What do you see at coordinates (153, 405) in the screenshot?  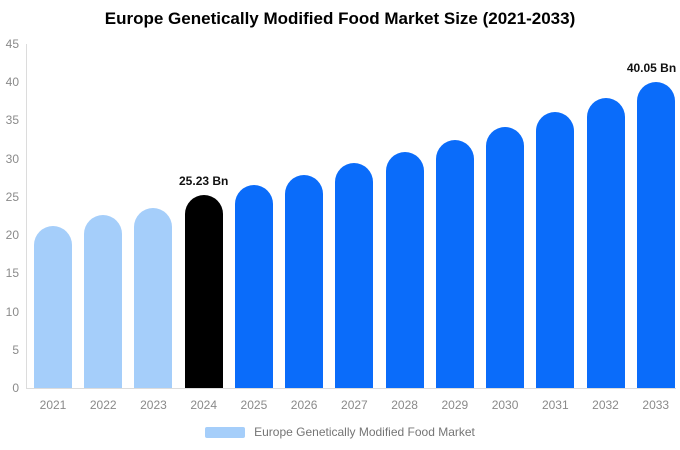 I see `x-axis-label-2023: 2023` at bounding box center [153, 405].